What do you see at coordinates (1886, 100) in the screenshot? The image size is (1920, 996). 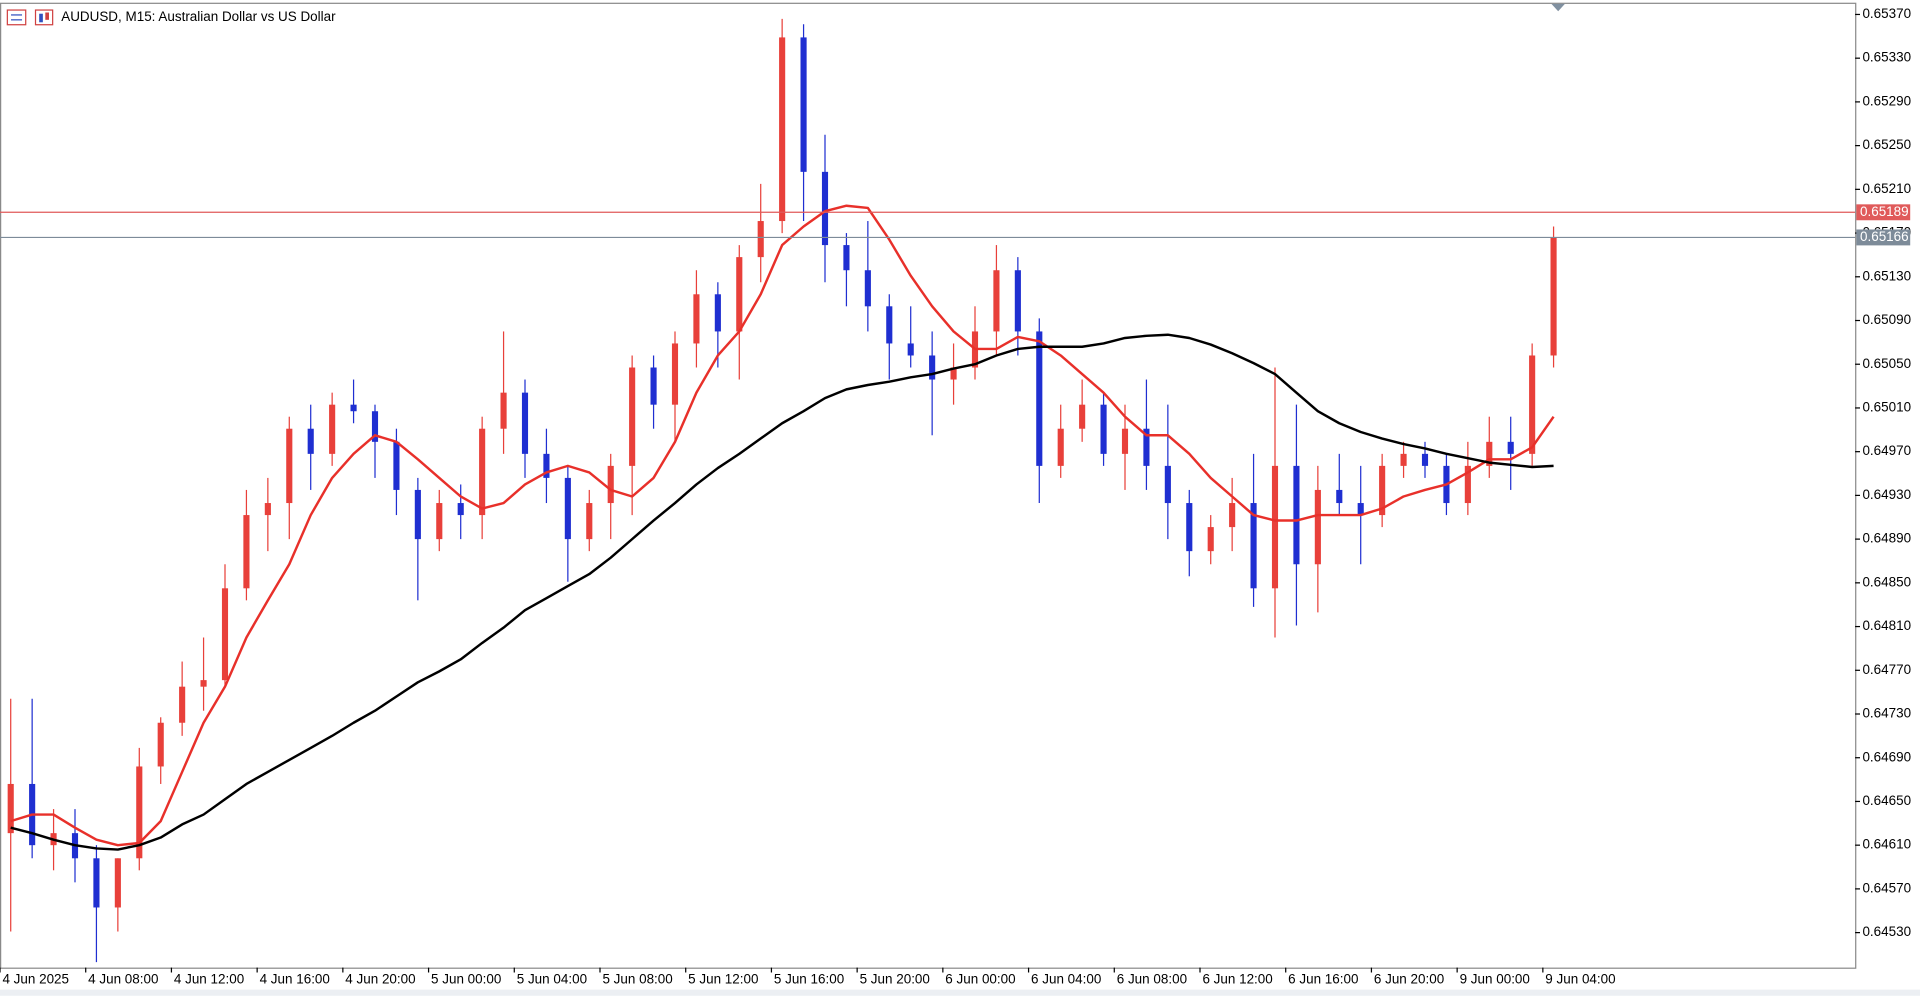 I see `y-tick-label: 0.65290` at bounding box center [1886, 100].